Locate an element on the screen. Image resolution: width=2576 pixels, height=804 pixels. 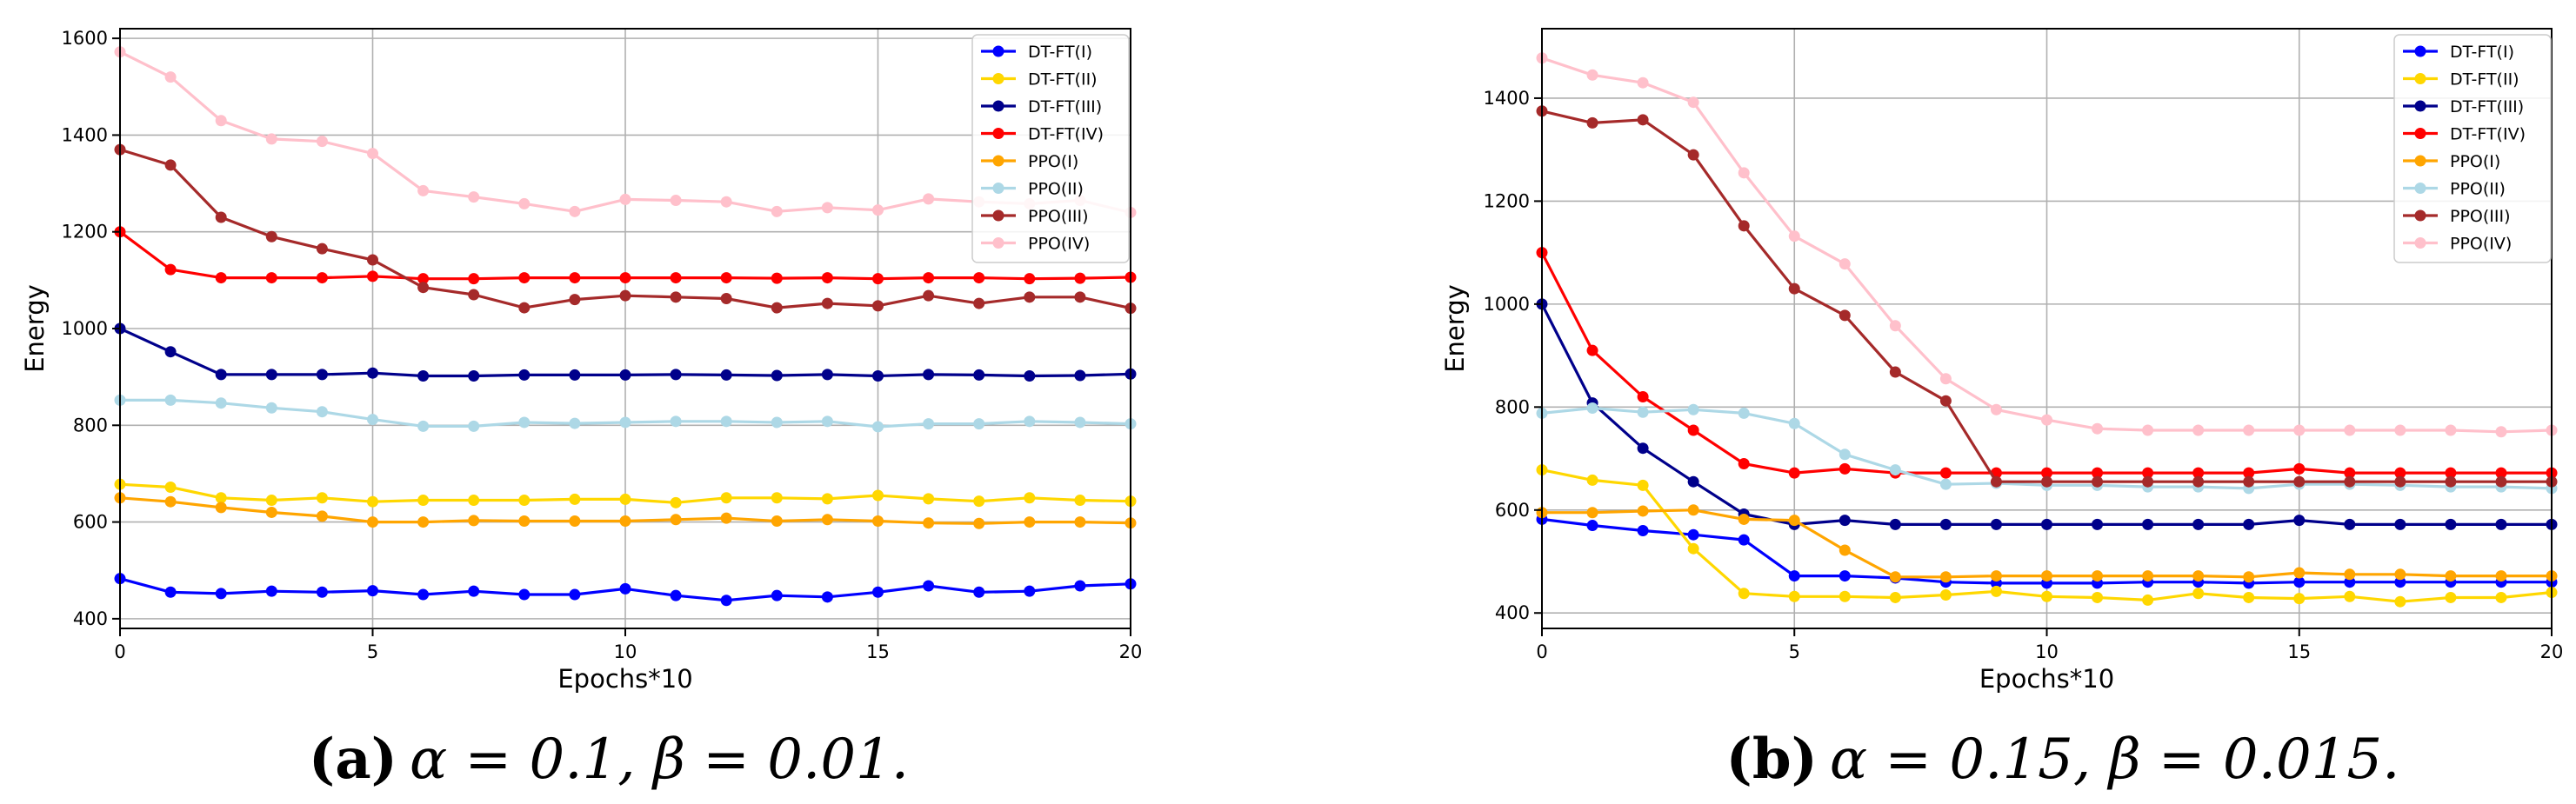
y-axis-label: Energy is located at coordinates (35, 328).